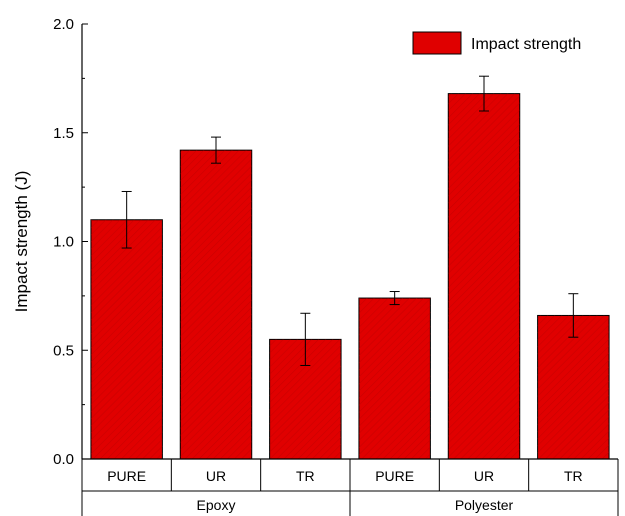 This screenshot has width=625, height=516. Describe the element at coordinates (216, 505) in the screenshot. I see `group-label: Epoxy` at that location.